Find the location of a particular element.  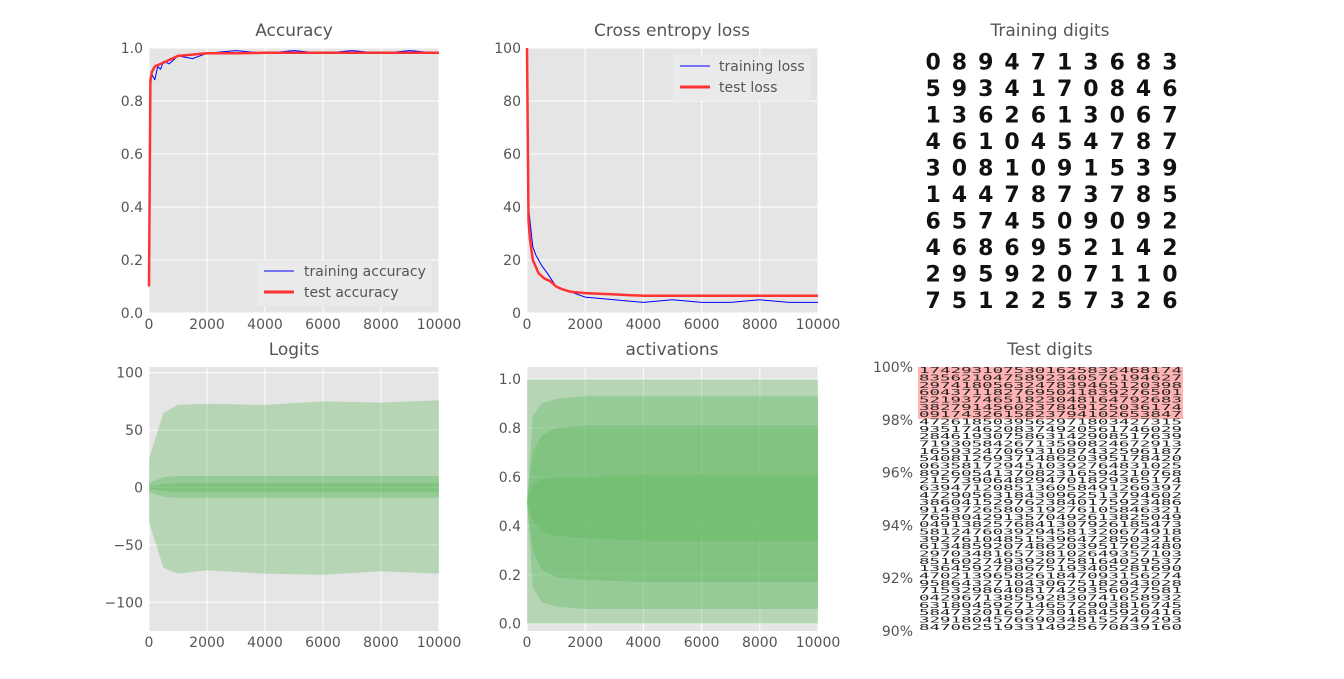

test-digit-row: 9143726580319276105846321 is located at coordinates (1050, 510).